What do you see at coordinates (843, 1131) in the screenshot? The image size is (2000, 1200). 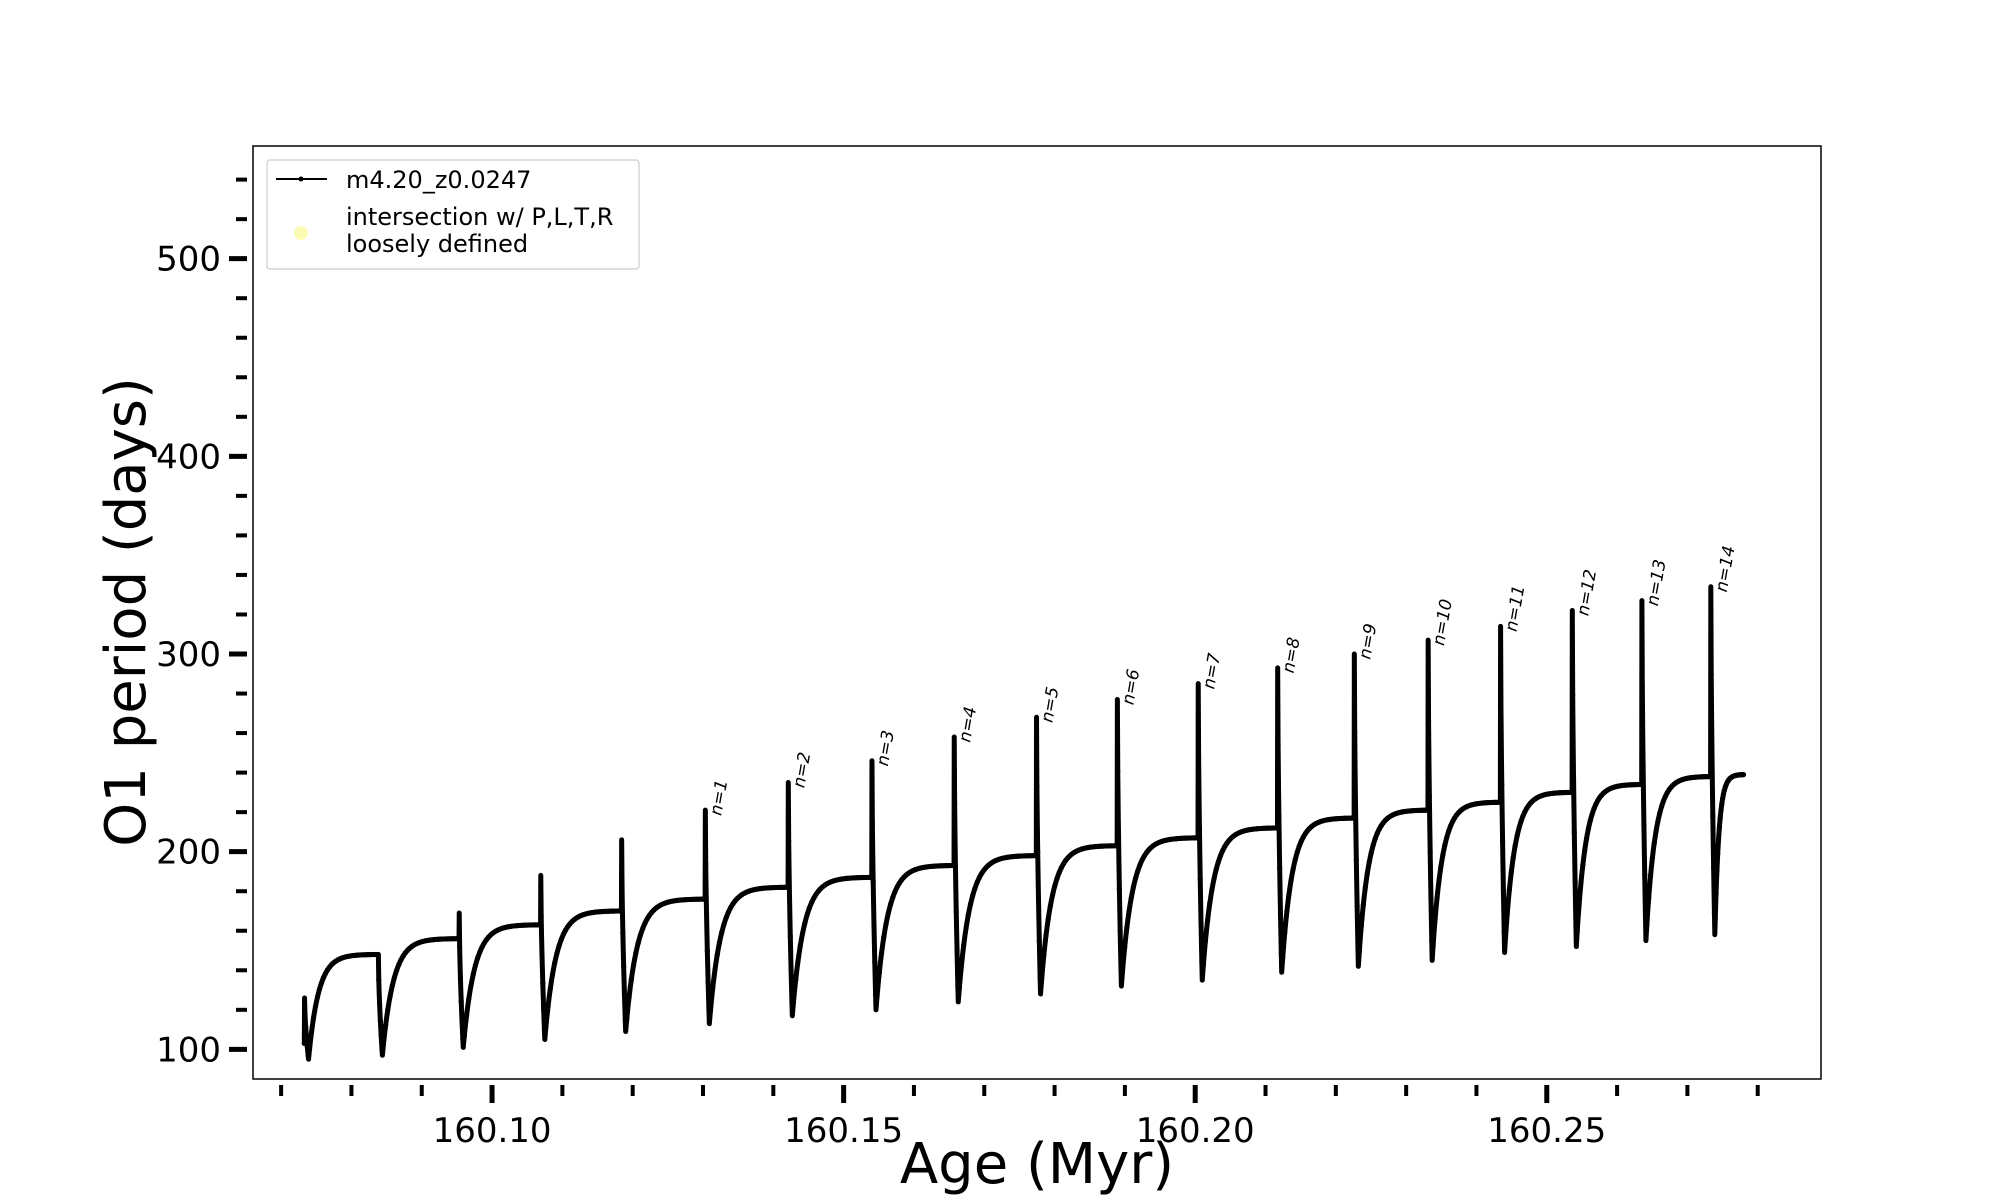 I see `x-tick-label: 160.15` at bounding box center [843, 1131].